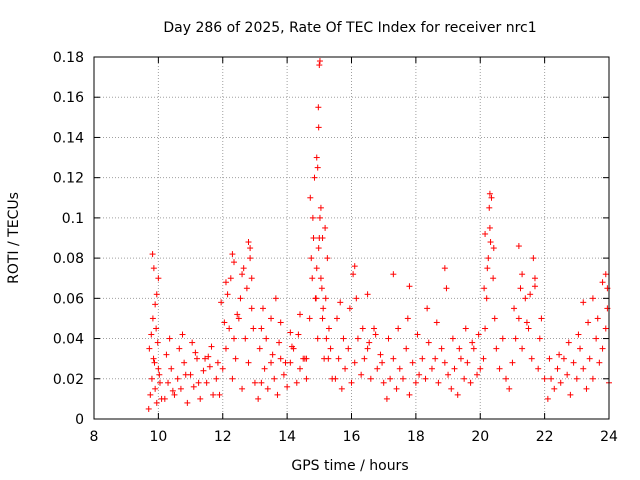  I want to click on y-tick-label: 0.08, so click(68, 259).